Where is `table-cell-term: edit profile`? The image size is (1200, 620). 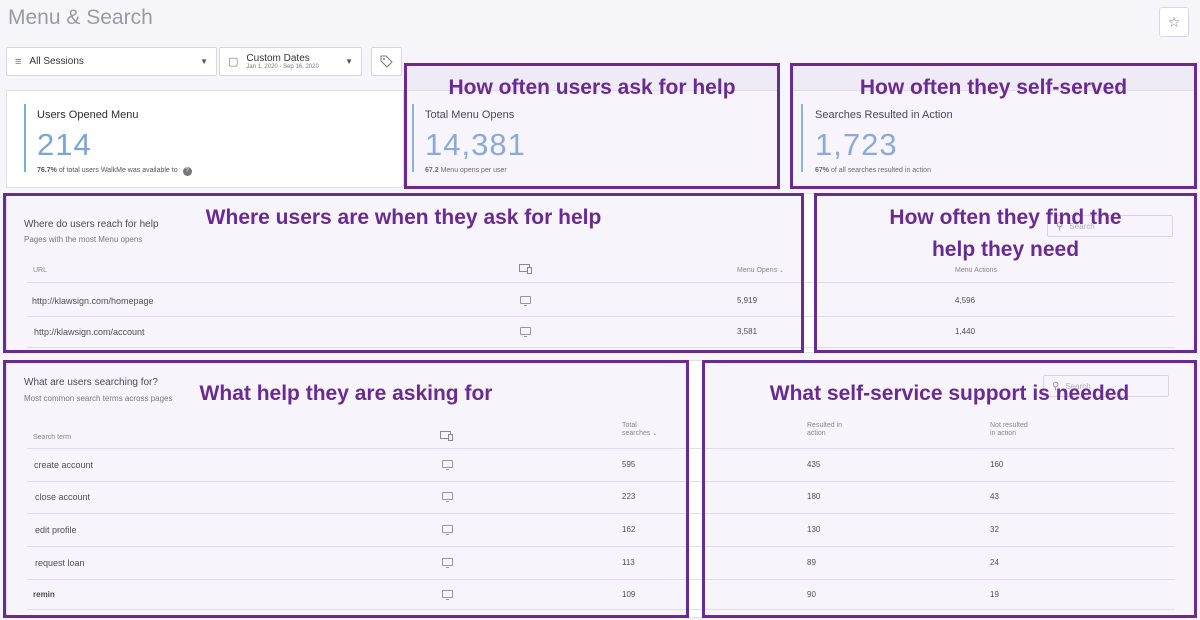 table-cell-term: edit profile is located at coordinates (56, 530).